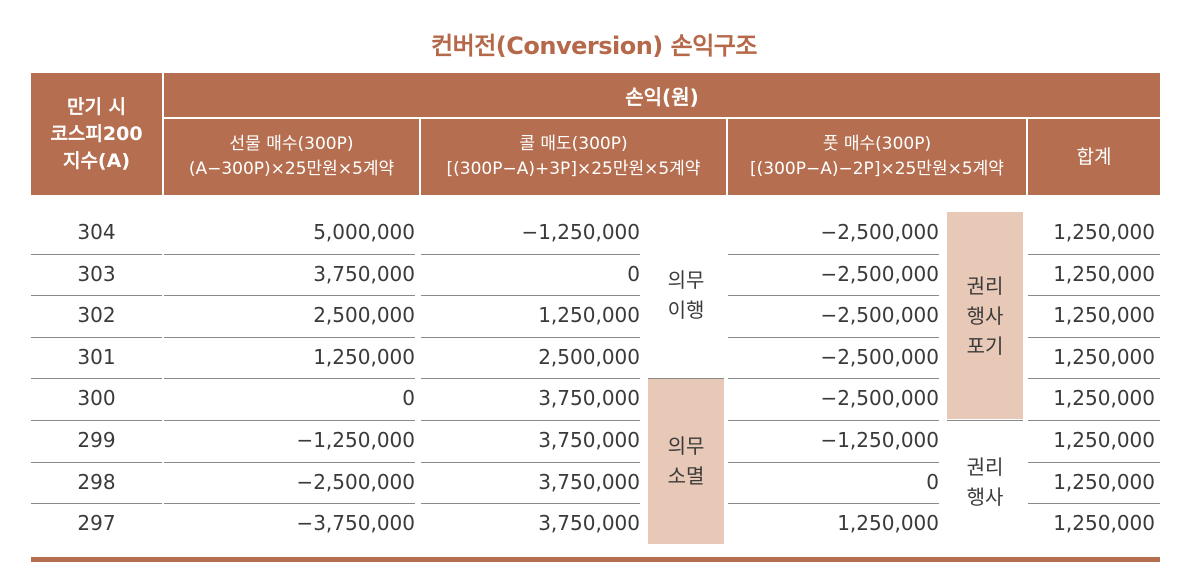  I want to click on call-pl-cell: −1,250,000, so click(580, 232).